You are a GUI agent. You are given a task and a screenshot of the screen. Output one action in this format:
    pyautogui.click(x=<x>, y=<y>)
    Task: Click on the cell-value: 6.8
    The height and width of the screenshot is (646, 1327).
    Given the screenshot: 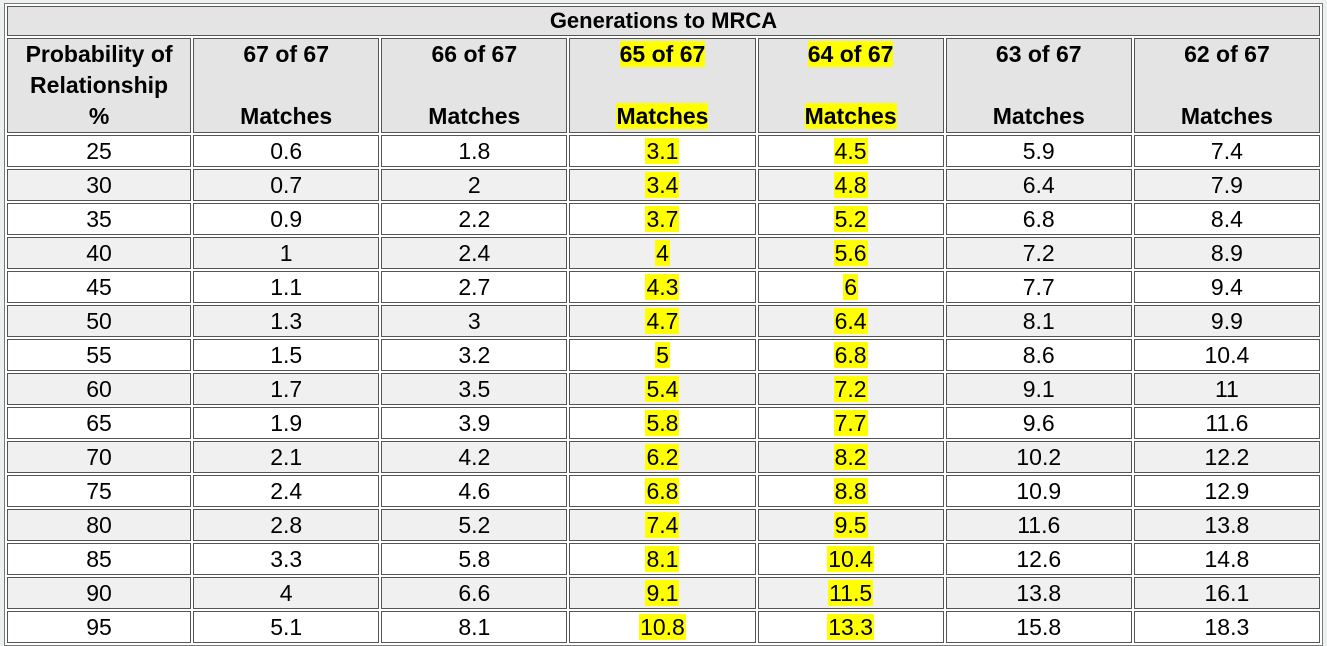 What is the action you would take?
    pyautogui.click(x=1038, y=219)
    